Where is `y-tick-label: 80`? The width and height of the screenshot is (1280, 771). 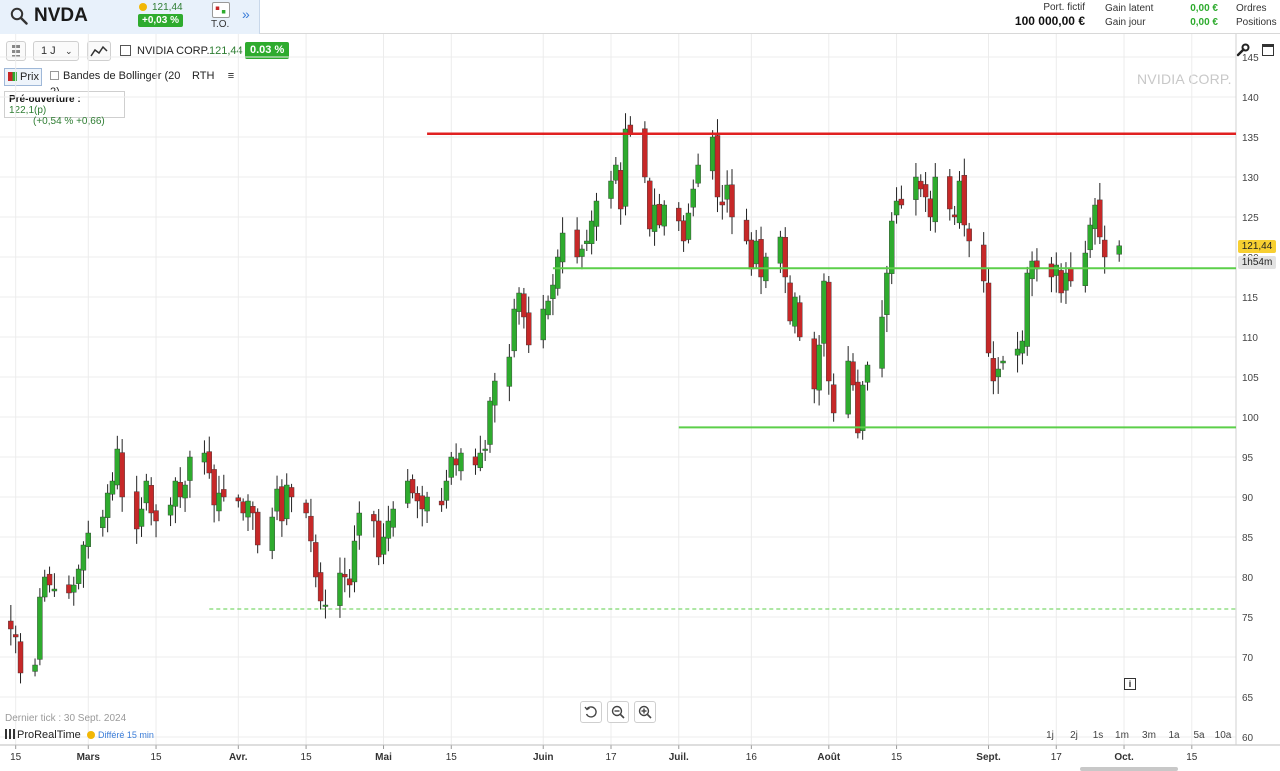
y-tick-label: 80 is located at coordinates (1248, 578).